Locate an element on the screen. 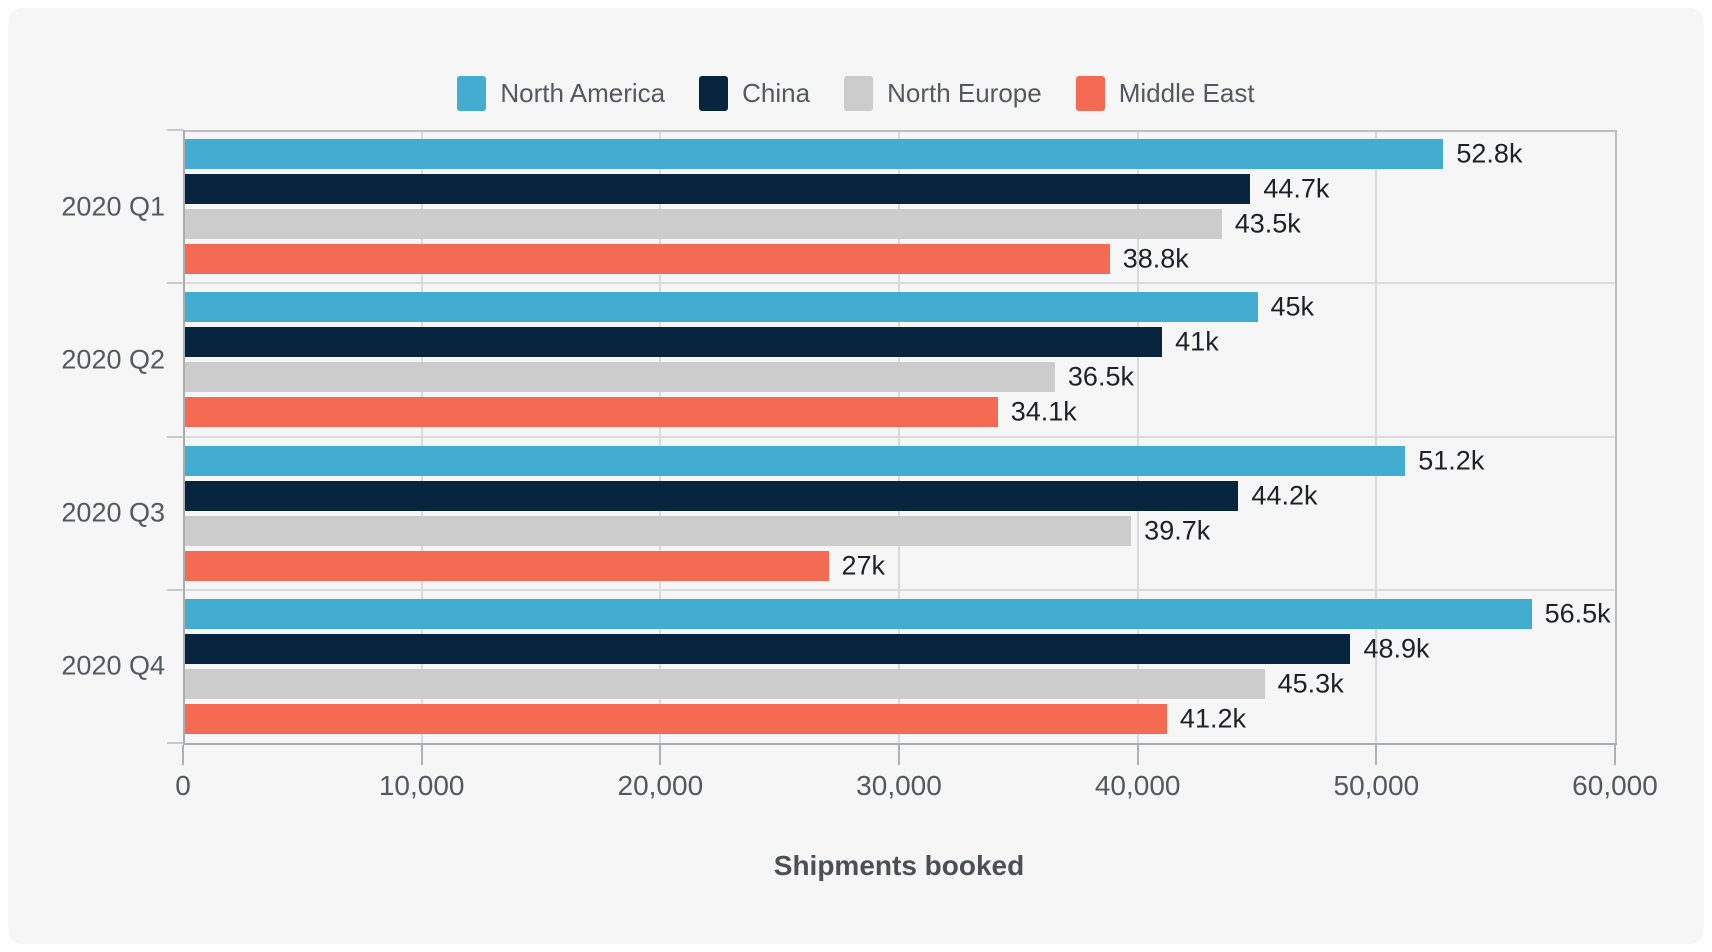 This screenshot has width=1712, height=952. bar-north-europe-2020-q3 is located at coordinates (658, 530).